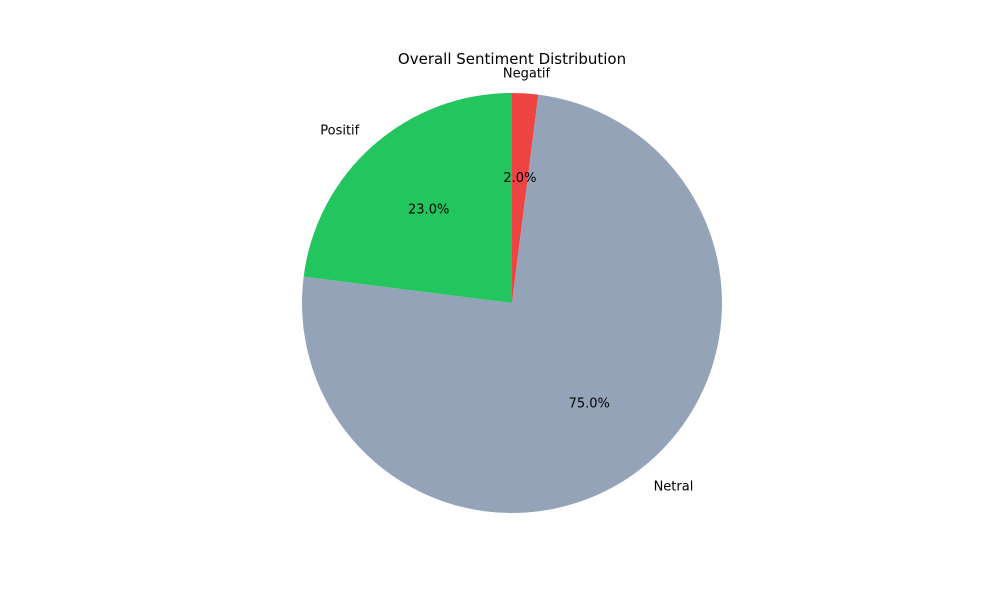 The width and height of the screenshot is (1000, 600). I want to click on pie-slice-label-negatif: Negatif, so click(527, 73).